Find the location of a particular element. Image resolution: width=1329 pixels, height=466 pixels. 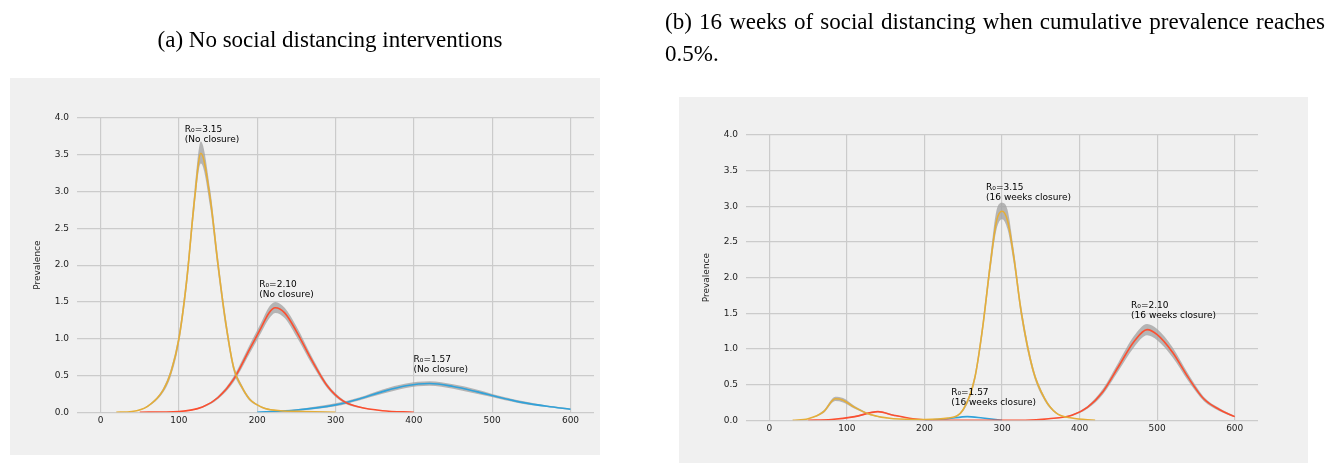

chart-title: (a) No social distancing interventions is located at coordinates (330, 40).